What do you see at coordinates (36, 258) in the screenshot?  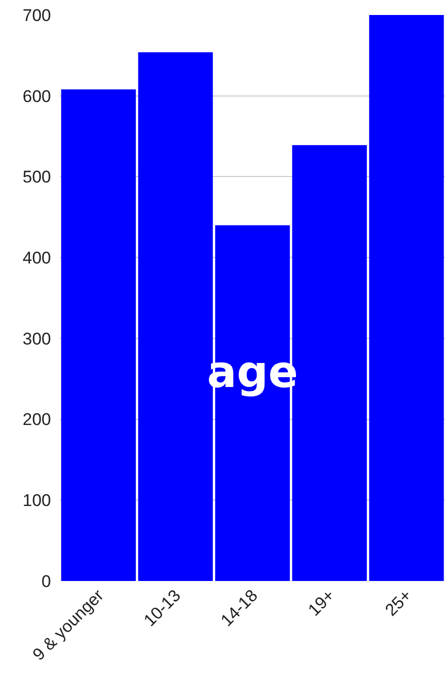 I see `y-tick-label: 400` at bounding box center [36, 258].